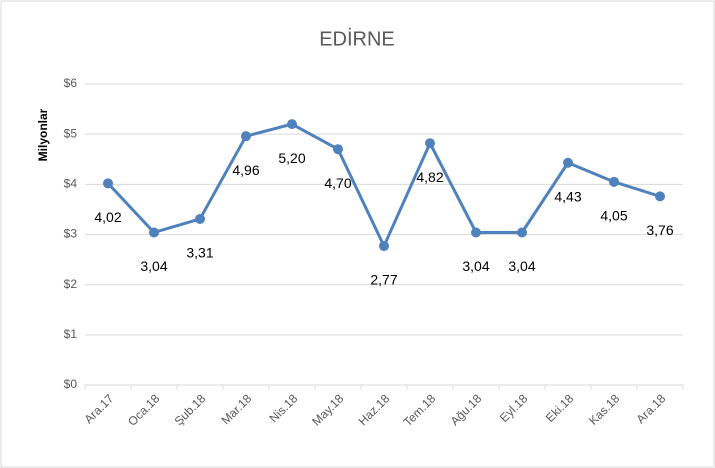 Image resolution: width=715 pixels, height=468 pixels. Describe the element at coordinates (43, 134) in the screenshot. I see `y-axis-label: Milyonlar` at that location.